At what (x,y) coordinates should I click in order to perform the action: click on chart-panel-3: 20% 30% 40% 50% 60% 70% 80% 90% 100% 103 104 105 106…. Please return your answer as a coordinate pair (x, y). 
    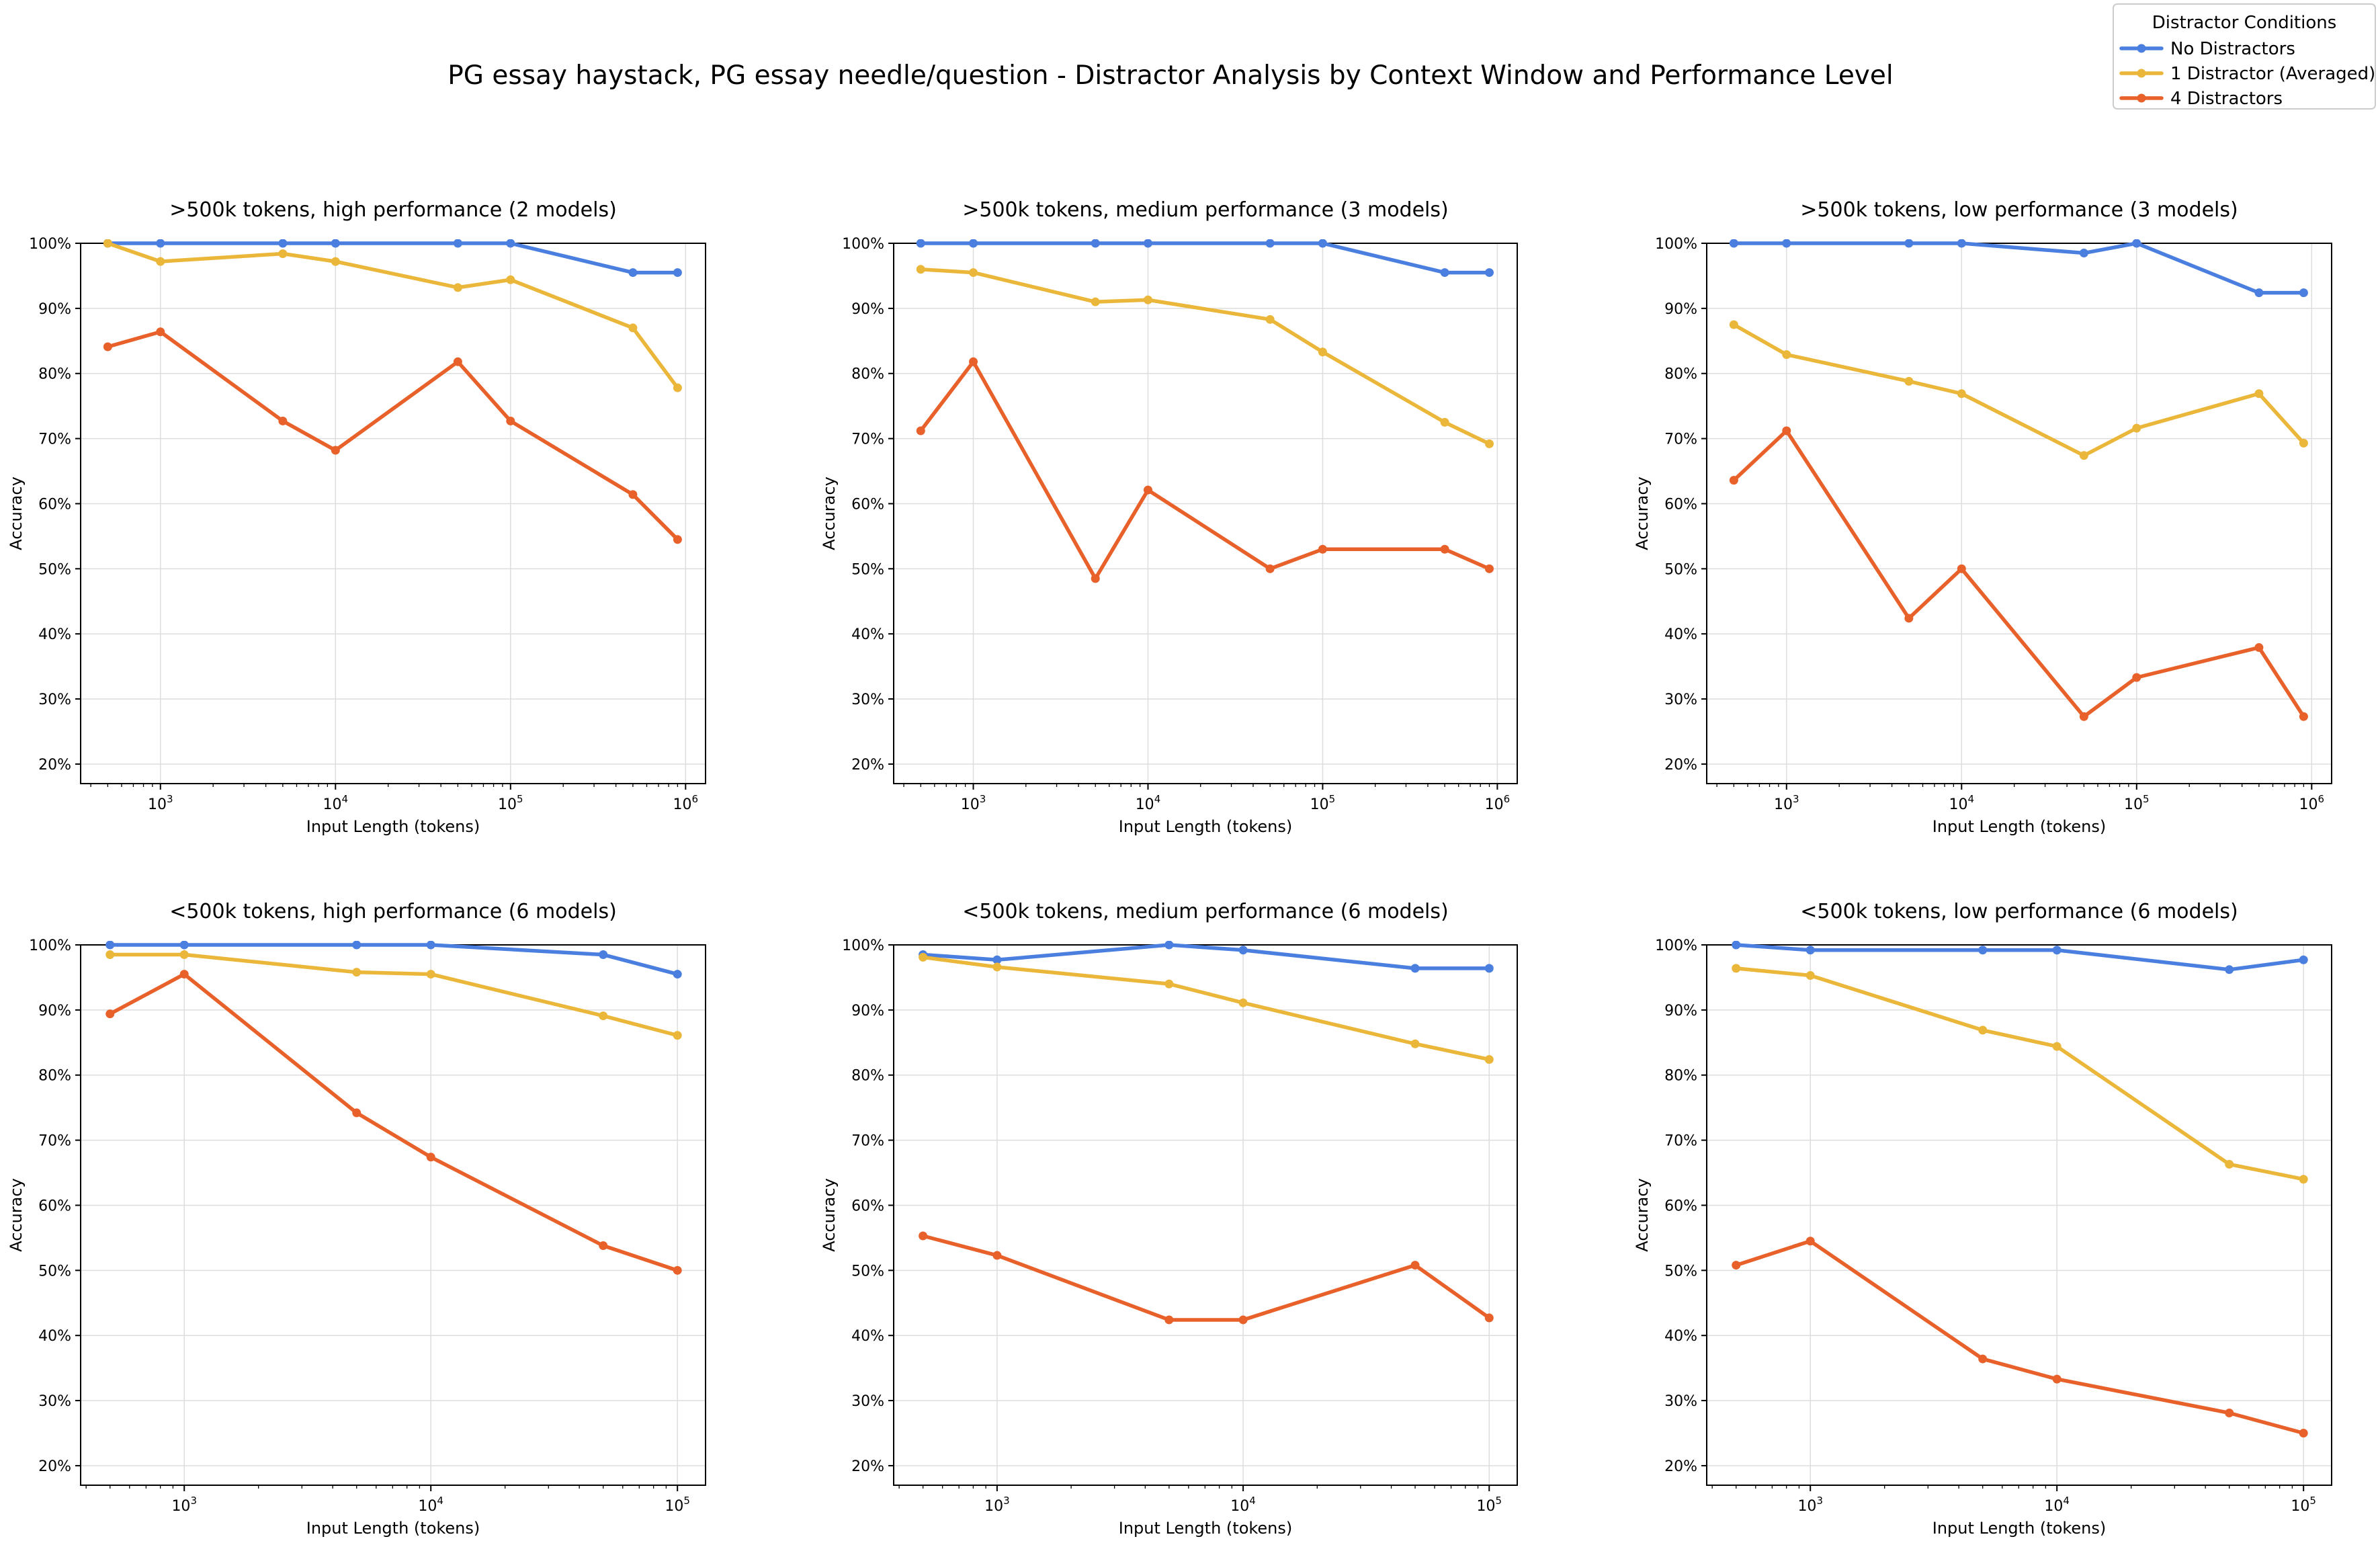
    Looking at the image, I should click on (1983, 517).